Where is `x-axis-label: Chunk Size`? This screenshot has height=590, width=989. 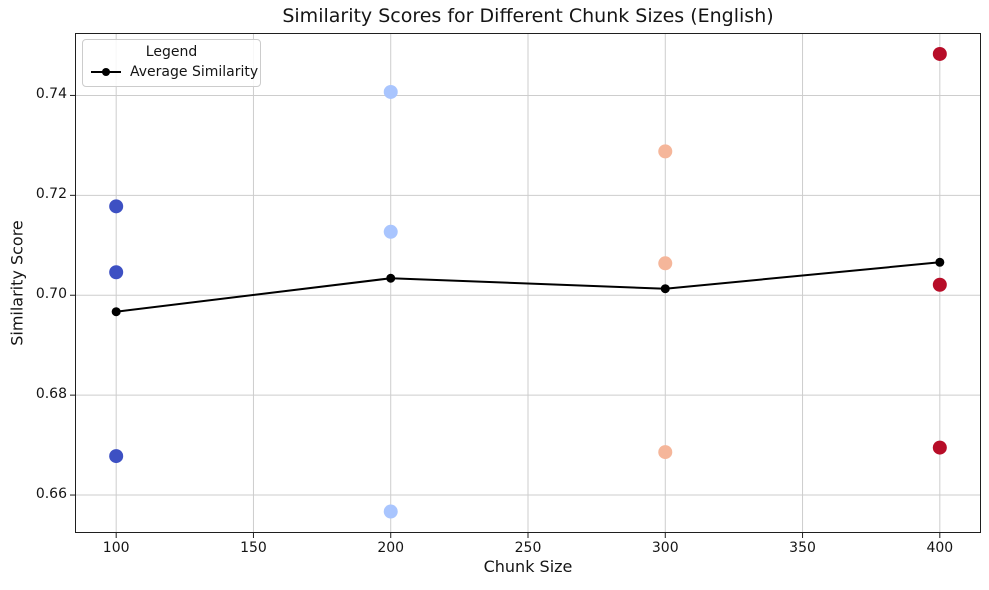 x-axis-label: Chunk Size is located at coordinates (528, 566).